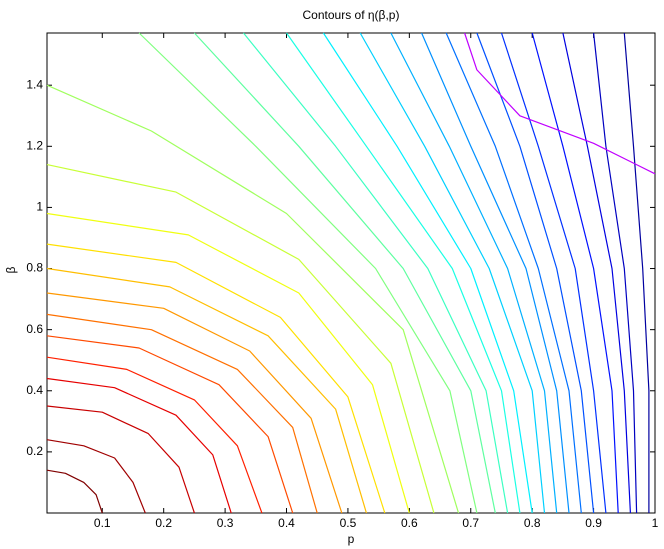  What do you see at coordinates (34, 451) in the screenshot?
I see `y-tick-label: 0.2` at bounding box center [34, 451].